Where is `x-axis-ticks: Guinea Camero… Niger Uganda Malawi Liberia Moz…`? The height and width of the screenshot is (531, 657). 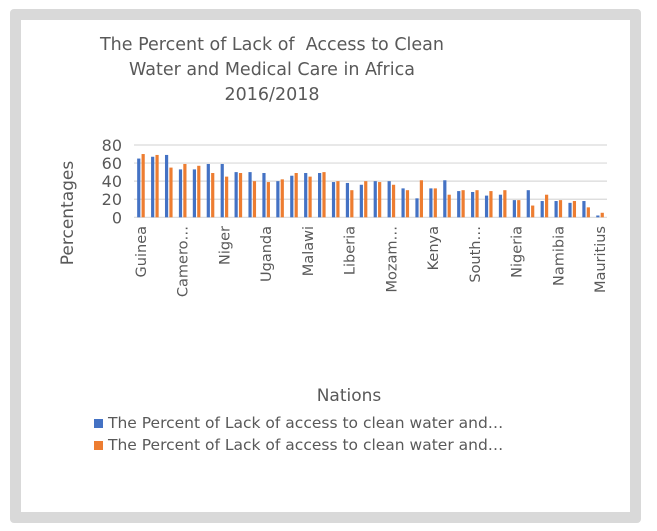
x-axis-ticks: Guinea Camero… Niger Uganda Malawi Liberia Moz… is located at coordinates (371, 261).